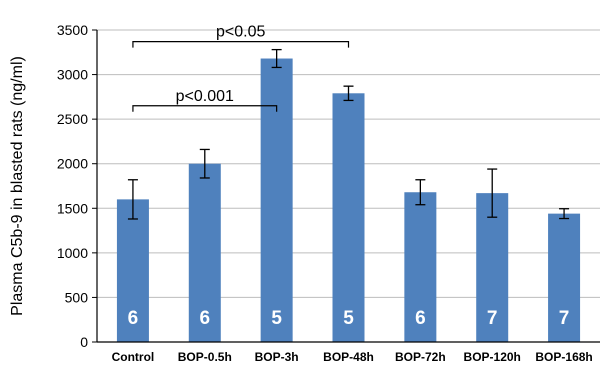 This screenshot has height=371, width=607. I want to click on x-tick-label: BOP-3h, so click(277, 357).